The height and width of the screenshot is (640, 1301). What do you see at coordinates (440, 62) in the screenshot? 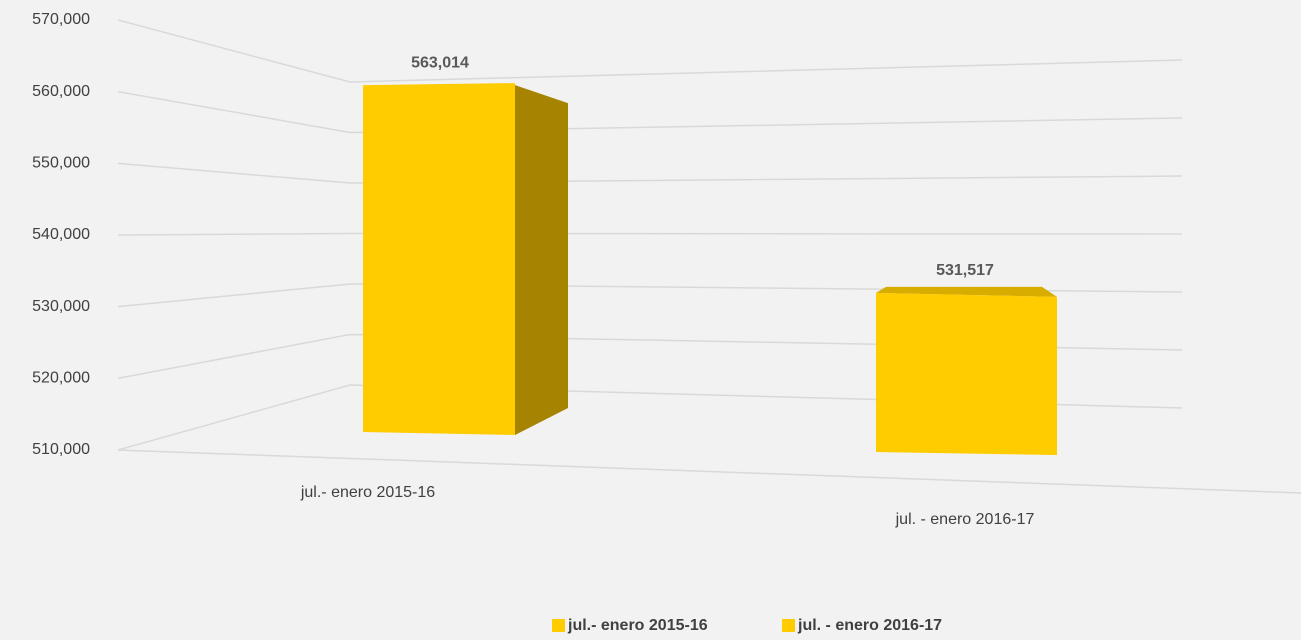
I see `value-label: 563,014` at bounding box center [440, 62].